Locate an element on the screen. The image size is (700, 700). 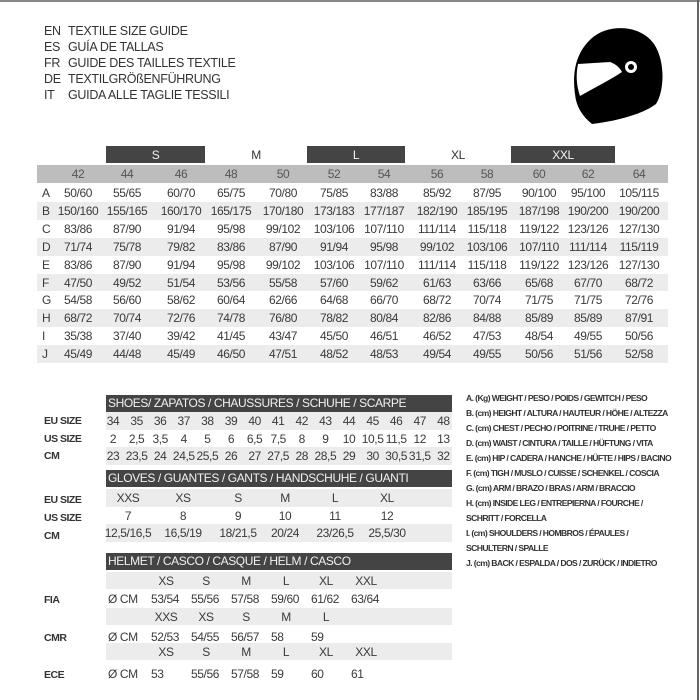
measure-value: 85/89 is located at coordinates (588, 318).